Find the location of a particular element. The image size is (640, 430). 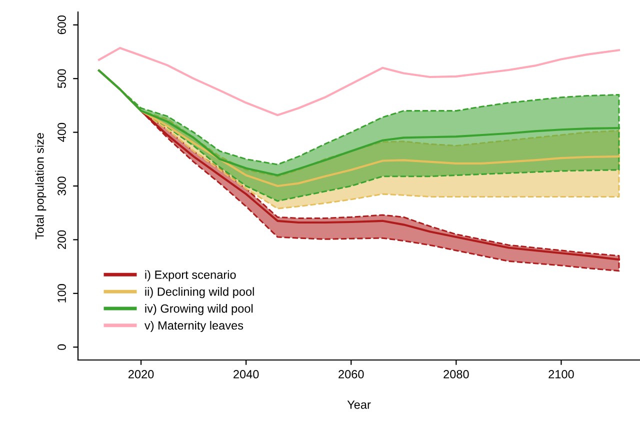

y-tick-label: 100 is located at coordinates (62, 293).